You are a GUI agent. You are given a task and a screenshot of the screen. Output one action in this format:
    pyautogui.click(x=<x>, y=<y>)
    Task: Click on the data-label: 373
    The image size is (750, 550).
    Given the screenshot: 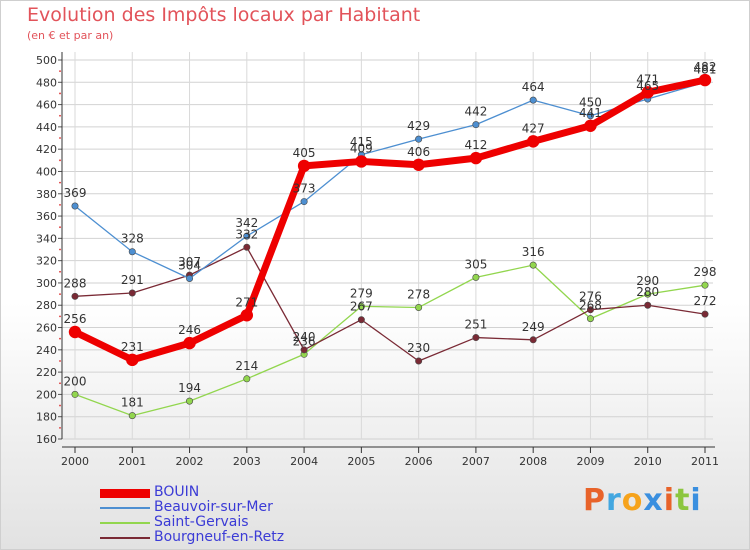 What is the action you would take?
    pyautogui.click(x=304, y=189)
    